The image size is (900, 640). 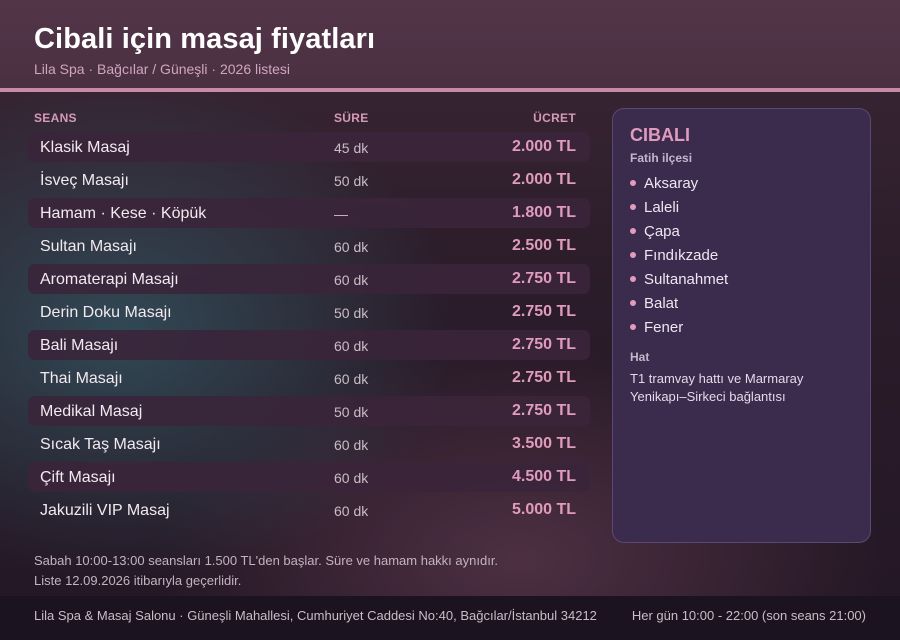 I want to click on list-item: Çapa, so click(x=679, y=231).